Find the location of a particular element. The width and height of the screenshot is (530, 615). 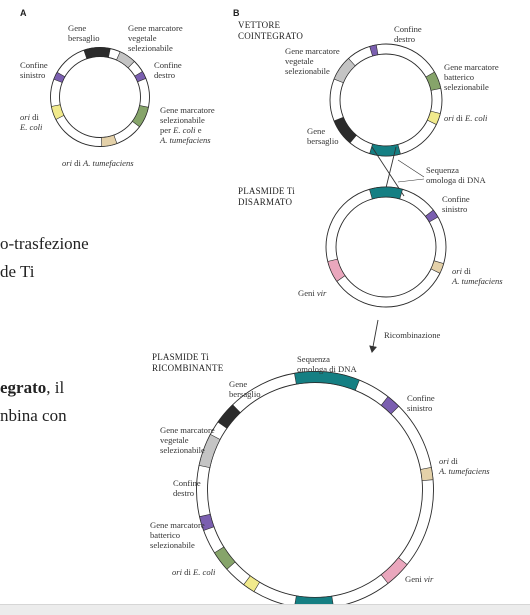

plasmid-a-right-border-label: Confine destro is located at coordinates (168, 70).